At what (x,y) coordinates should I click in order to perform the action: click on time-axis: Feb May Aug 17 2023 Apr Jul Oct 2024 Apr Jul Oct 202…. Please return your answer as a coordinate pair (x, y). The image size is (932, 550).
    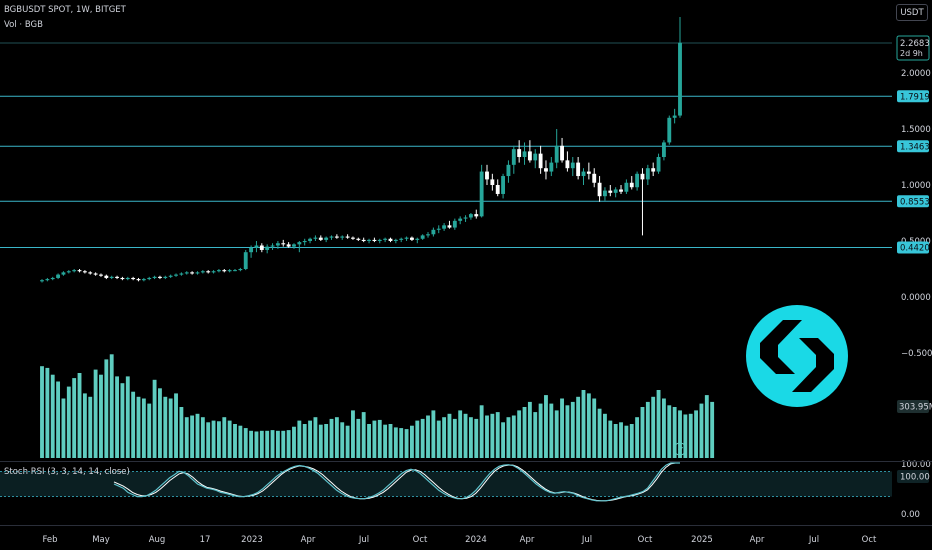
    Looking at the image, I should click on (459, 540).